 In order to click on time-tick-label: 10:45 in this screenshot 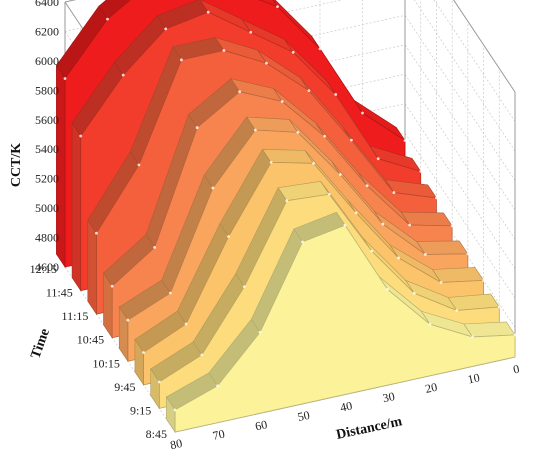, I will do `click(90, 340)`.